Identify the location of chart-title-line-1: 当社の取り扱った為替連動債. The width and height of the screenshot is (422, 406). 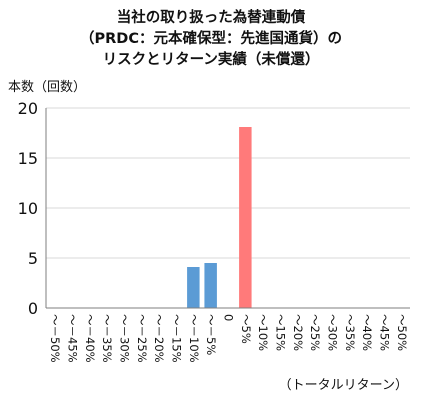
(211, 18).